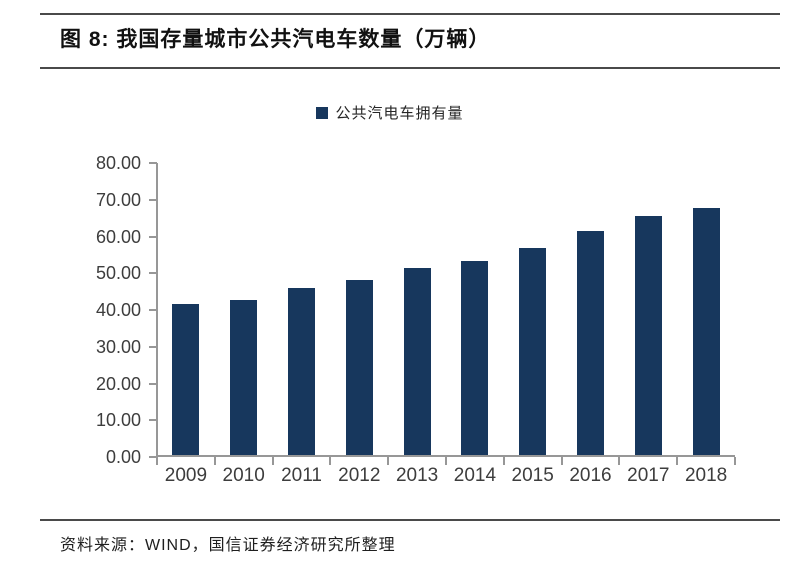 The image size is (800, 574). I want to click on x-axis-line, so click(445, 456).